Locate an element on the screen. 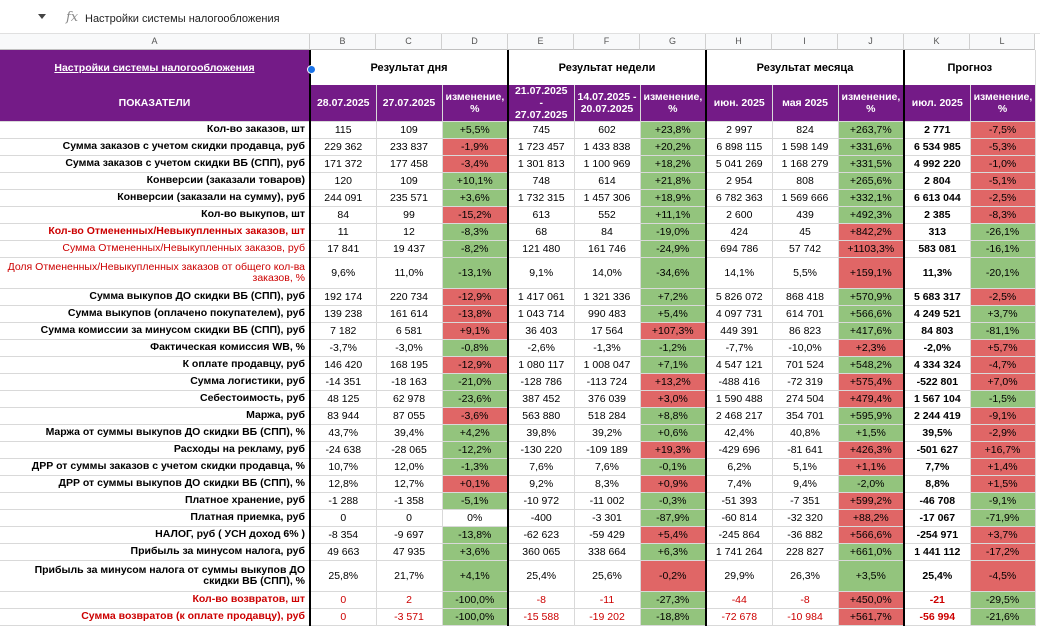  table-cell: +7,0% is located at coordinates (1003, 382).